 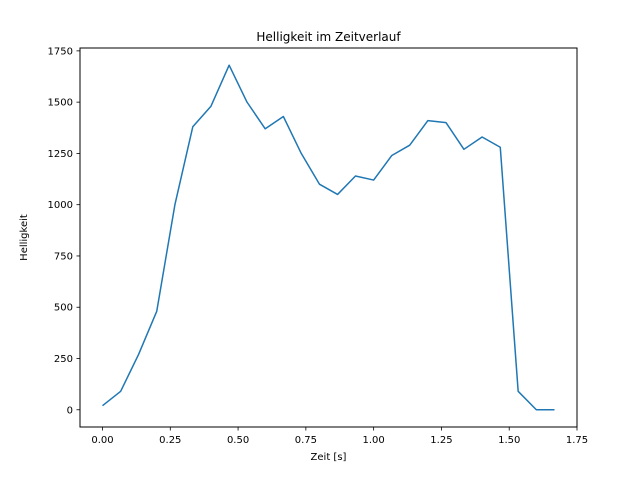 What do you see at coordinates (60, 103) in the screenshot?
I see `y-tick-label: 1500` at bounding box center [60, 103].